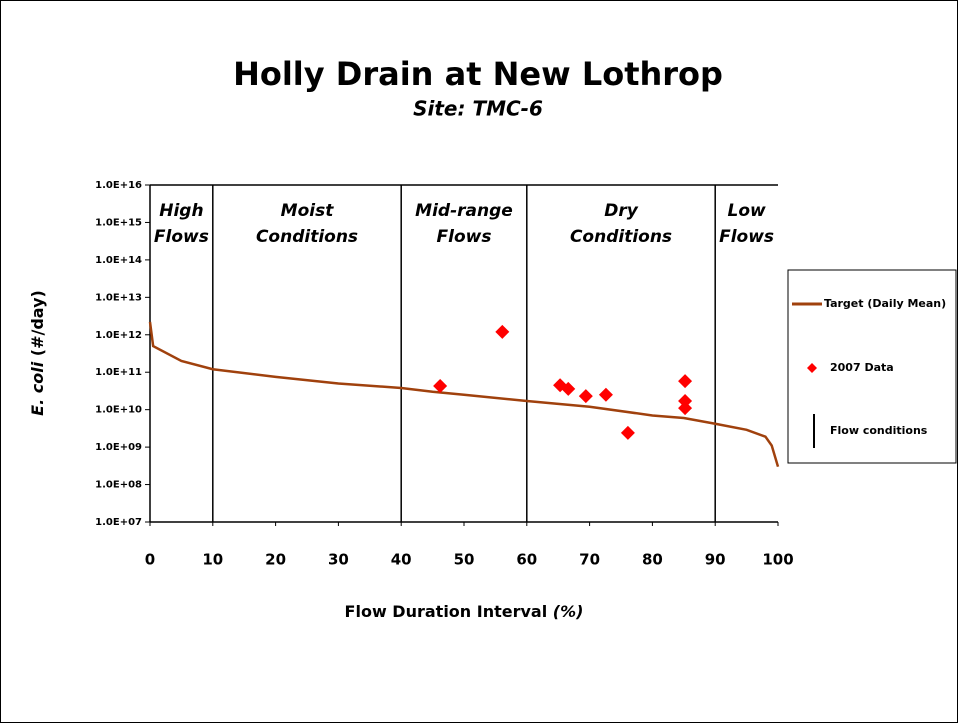  Describe the element at coordinates (118, 372) in the screenshot. I see `y-tick-label: 1.0E+11` at that location.